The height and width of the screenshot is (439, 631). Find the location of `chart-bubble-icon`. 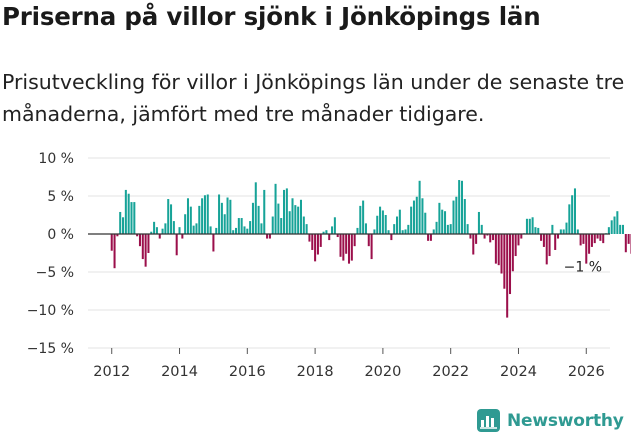

chart-bubble-icon is located at coordinates (488, 420).